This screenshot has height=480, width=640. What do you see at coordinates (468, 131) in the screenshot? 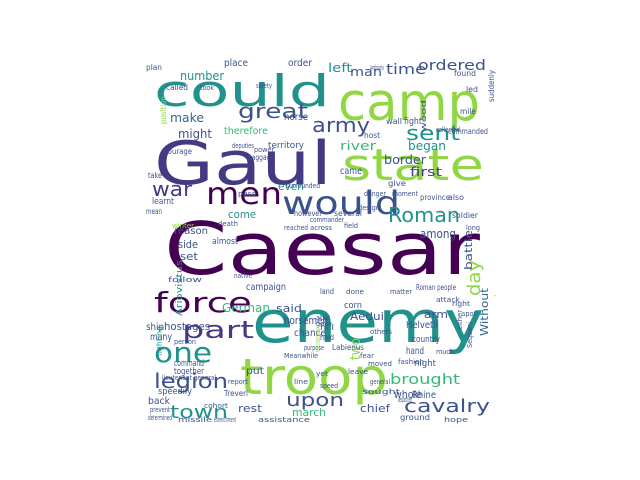
I see `word: commanded` at bounding box center [468, 131].